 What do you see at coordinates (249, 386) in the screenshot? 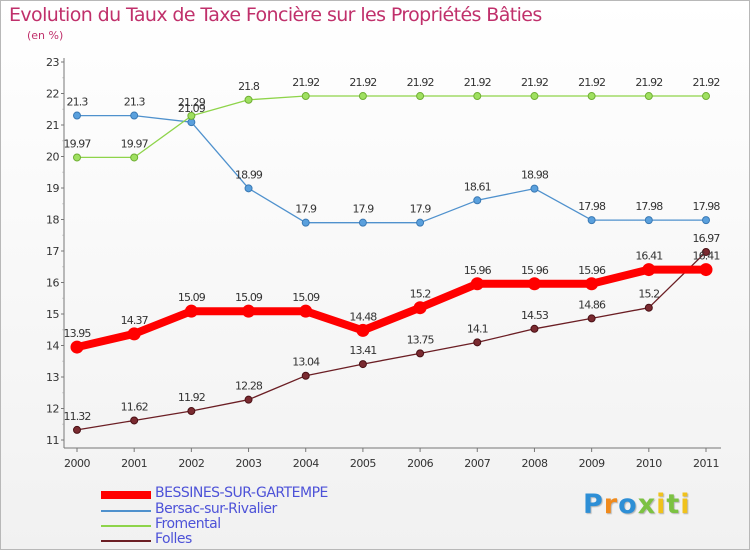
I see `data-label: 12.28` at bounding box center [249, 386].